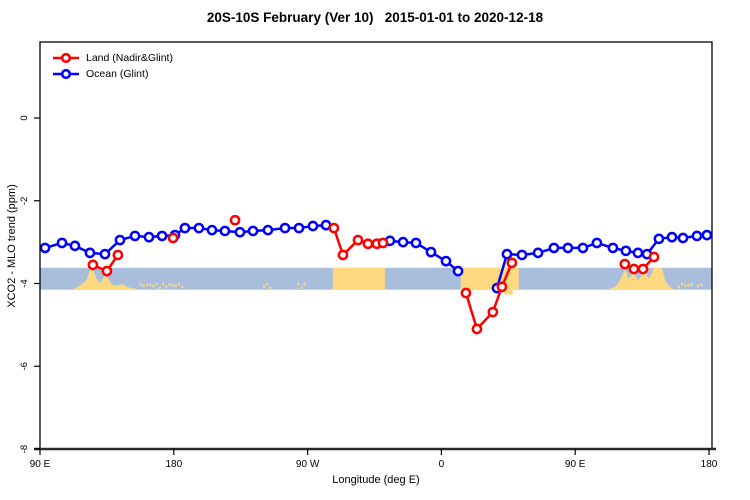 The width and height of the screenshot is (750, 500). What do you see at coordinates (12, 246) in the screenshot?
I see `y-axis-label: XCO2 - MLO trend (ppm)` at bounding box center [12, 246].